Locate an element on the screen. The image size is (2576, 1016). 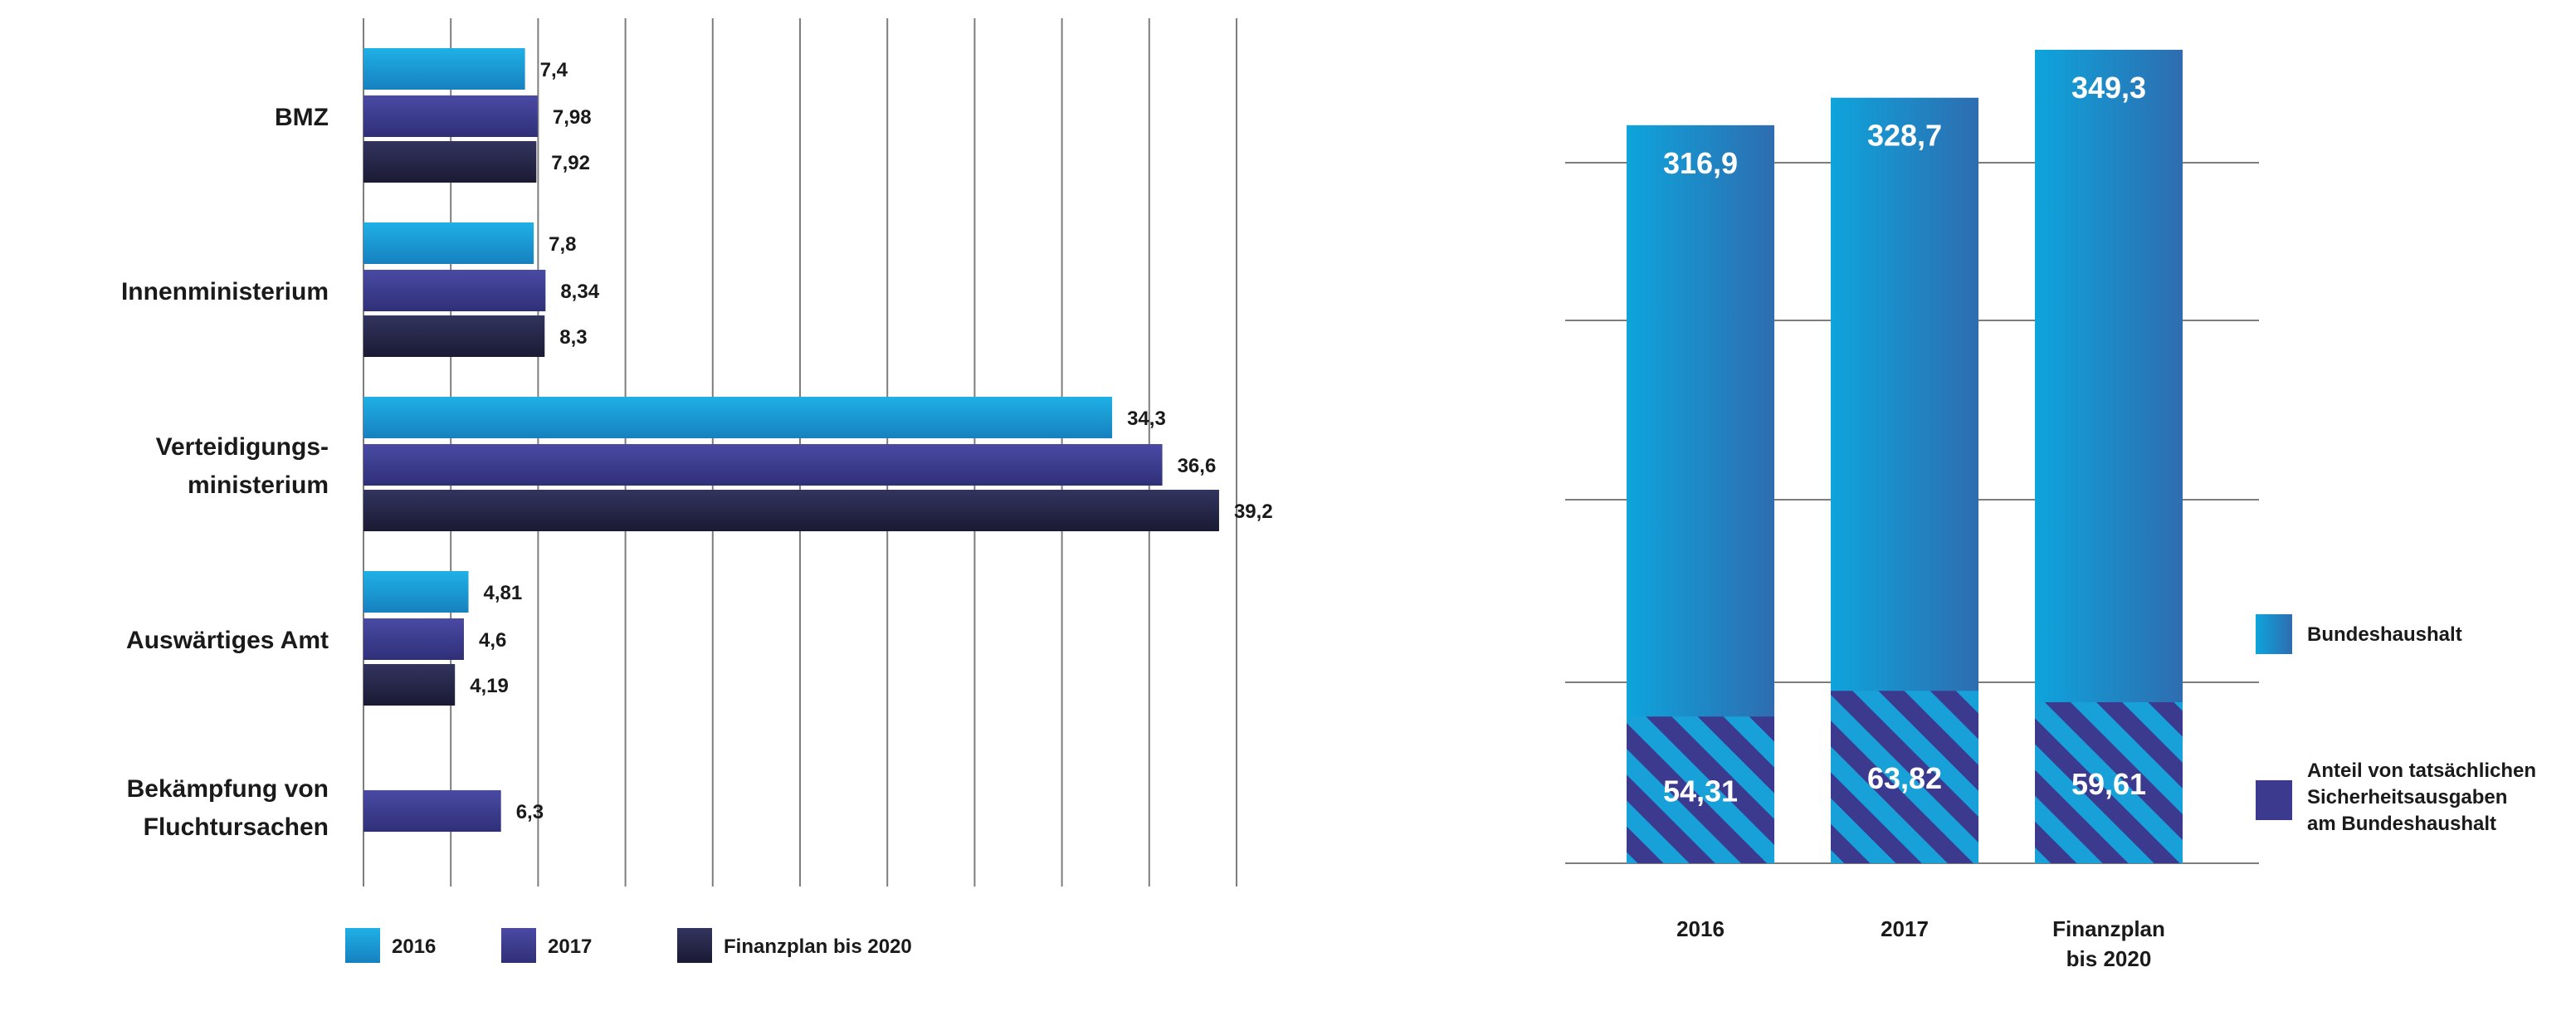
bar-finanzplan-bis-2020-innenministerium is located at coordinates (454, 336).